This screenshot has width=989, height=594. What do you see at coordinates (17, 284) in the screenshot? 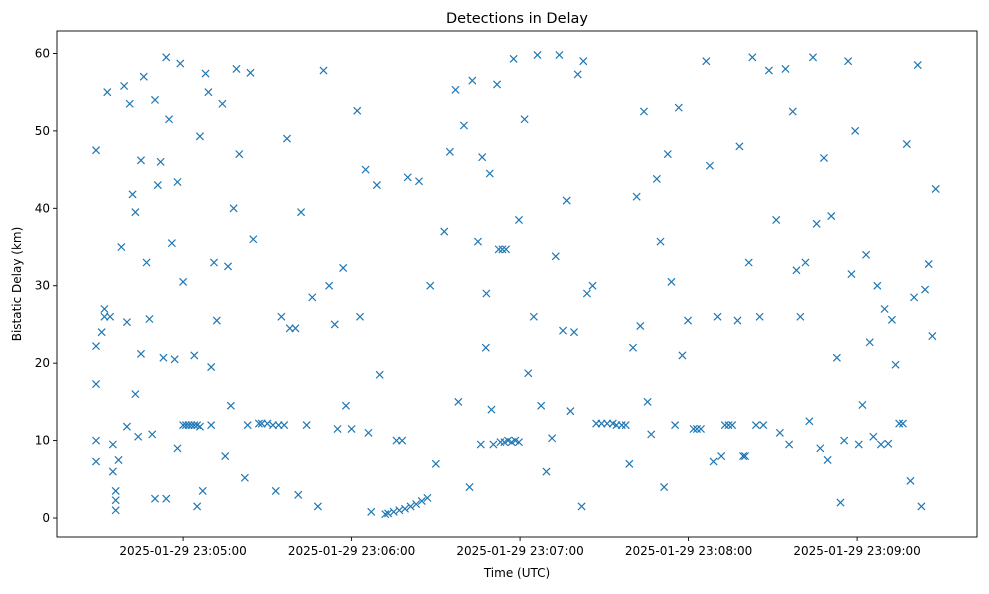
I see `y-axis-label: Bistatic Delay (km)` at bounding box center [17, 284].